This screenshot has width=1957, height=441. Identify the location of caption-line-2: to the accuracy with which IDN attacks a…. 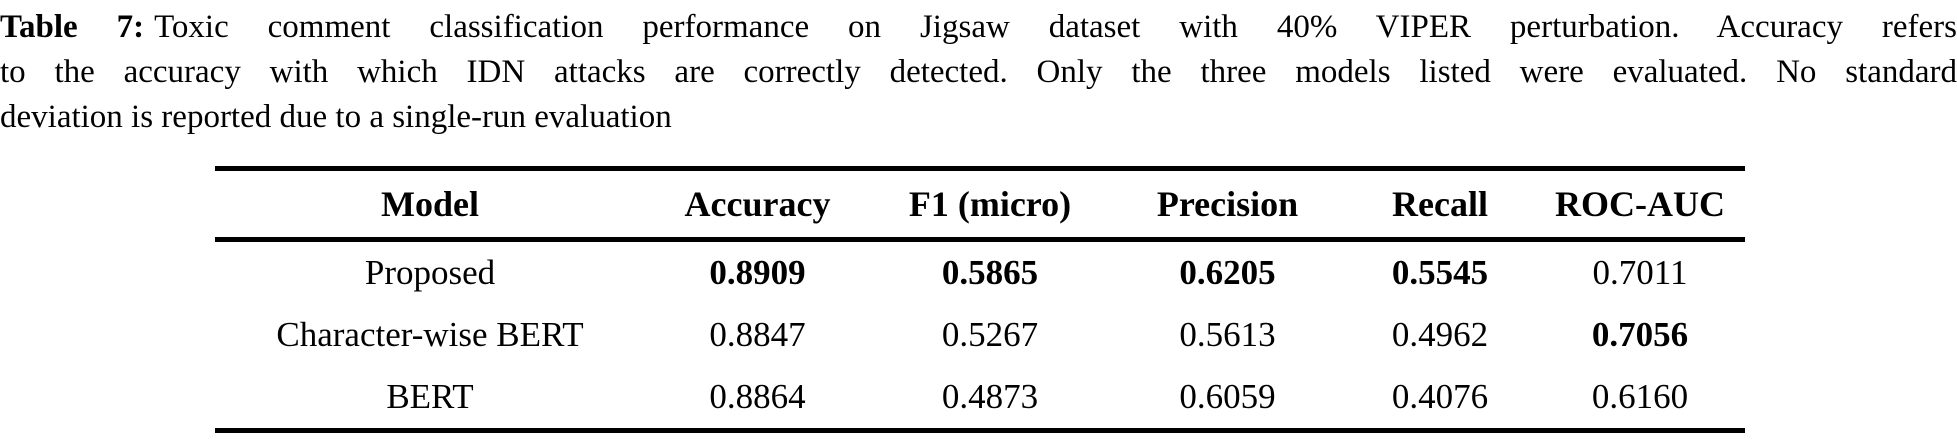
(978, 72).